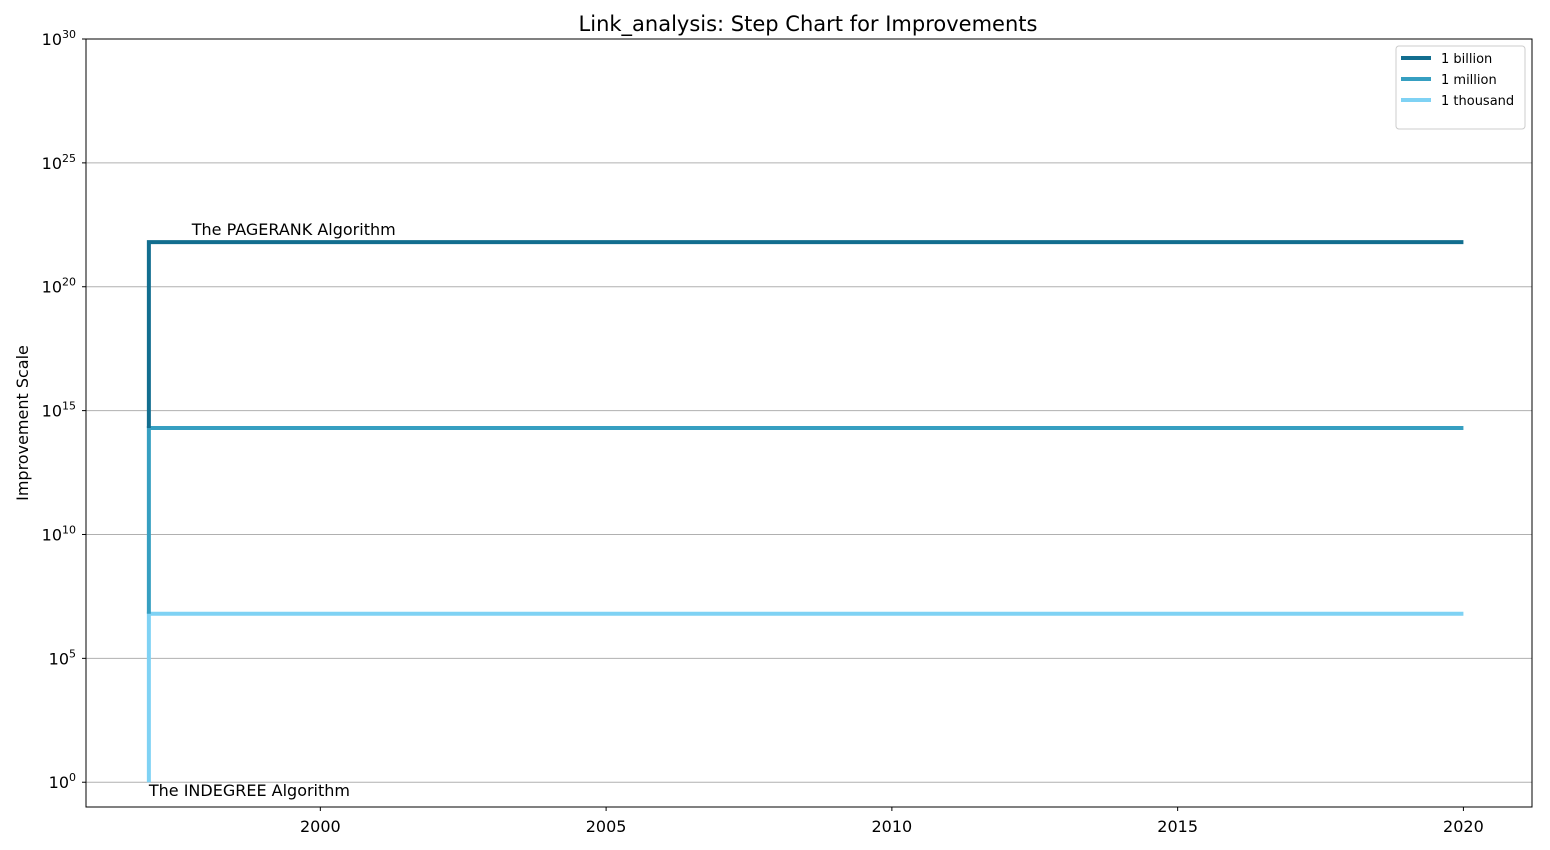 Image resolution: width=1550 pixels, height=850 pixels. What do you see at coordinates (62, 781) in the screenshot?
I see `y-tick-label-0: 10⁰` at bounding box center [62, 781].